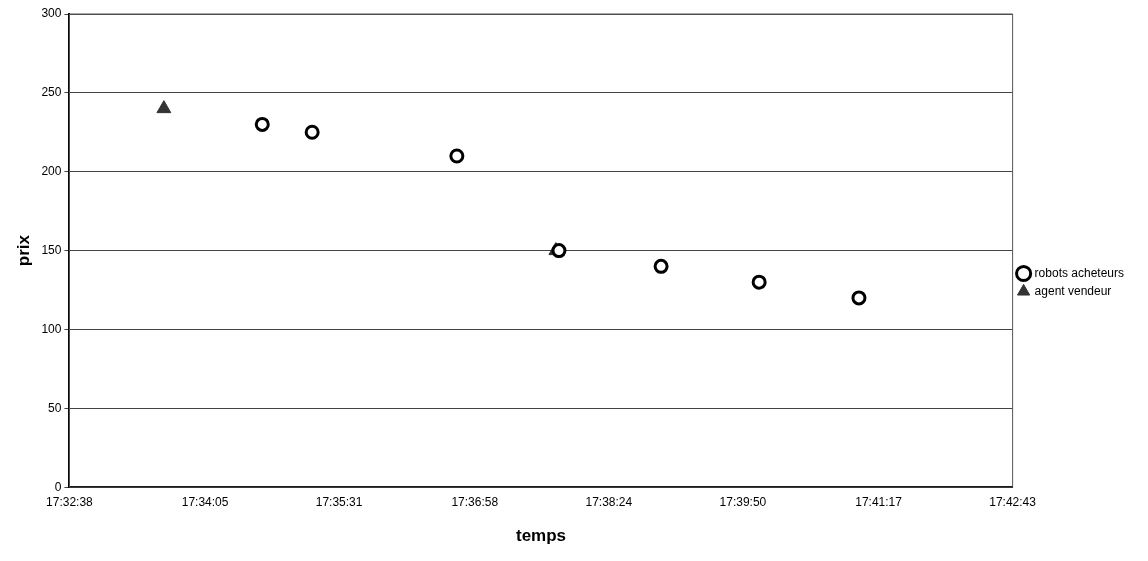 The width and height of the screenshot is (1148, 561). What do you see at coordinates (70, 501) in the screenshot?
I see `x-tick-label: 17:32:38` at bounding box center [70, 501].